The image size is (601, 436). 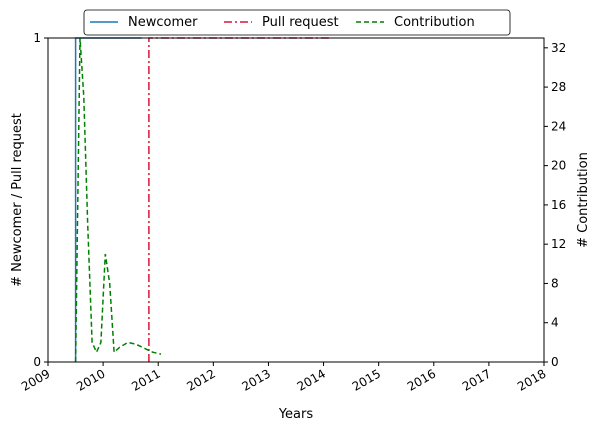 I want to click on y-right-tick-label: 16, so click(x=558, y=205).